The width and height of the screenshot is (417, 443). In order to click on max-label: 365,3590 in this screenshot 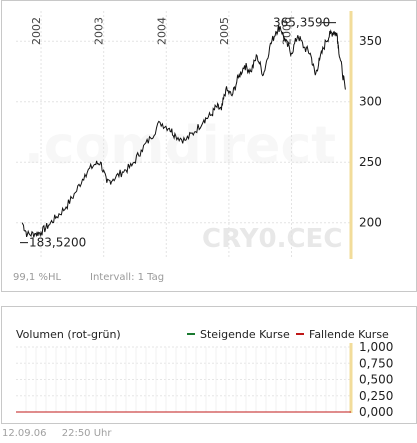, I will do `click(301, 23)`.